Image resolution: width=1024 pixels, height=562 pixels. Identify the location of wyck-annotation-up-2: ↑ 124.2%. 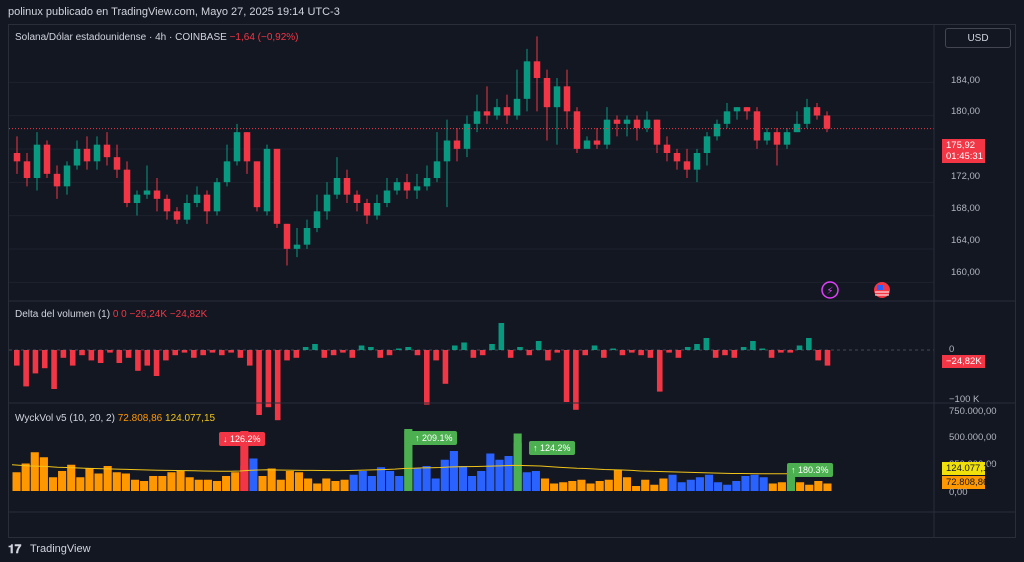
(552, 448).